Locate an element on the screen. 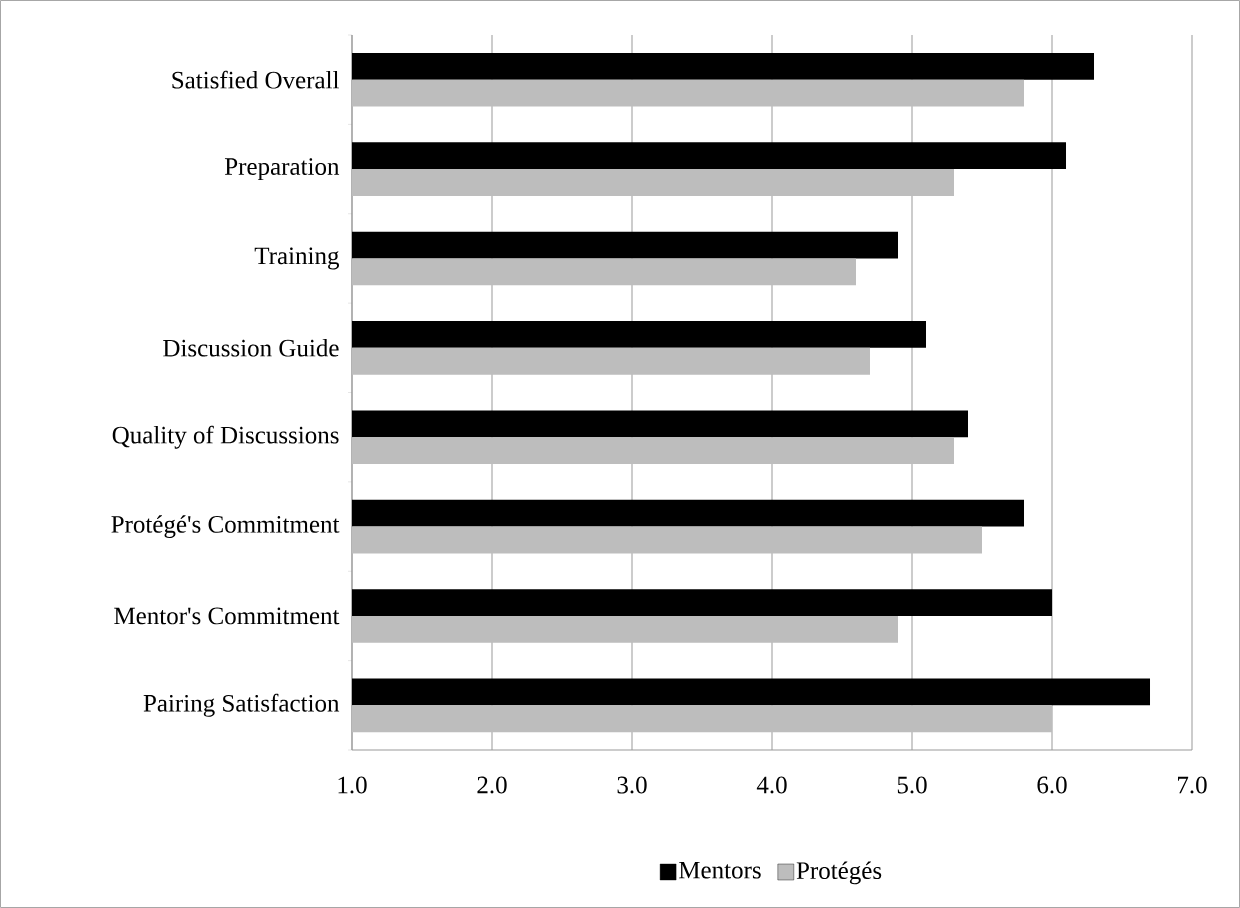 This screenshot has width=1240, height=908. legend-label: Mentors is located at coordinates (720, 870).